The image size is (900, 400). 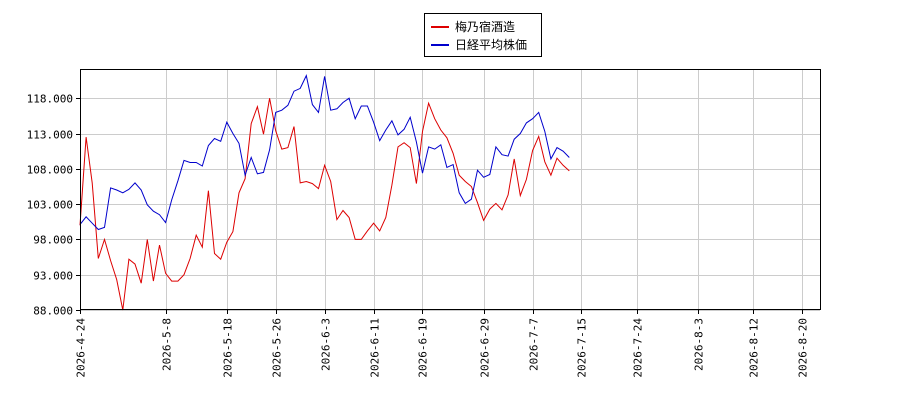 What do you see at coordinates (277, 348) in the screenshot?
I see `x-tick-label: 2026-5-26` at bounding box center [277, 348].